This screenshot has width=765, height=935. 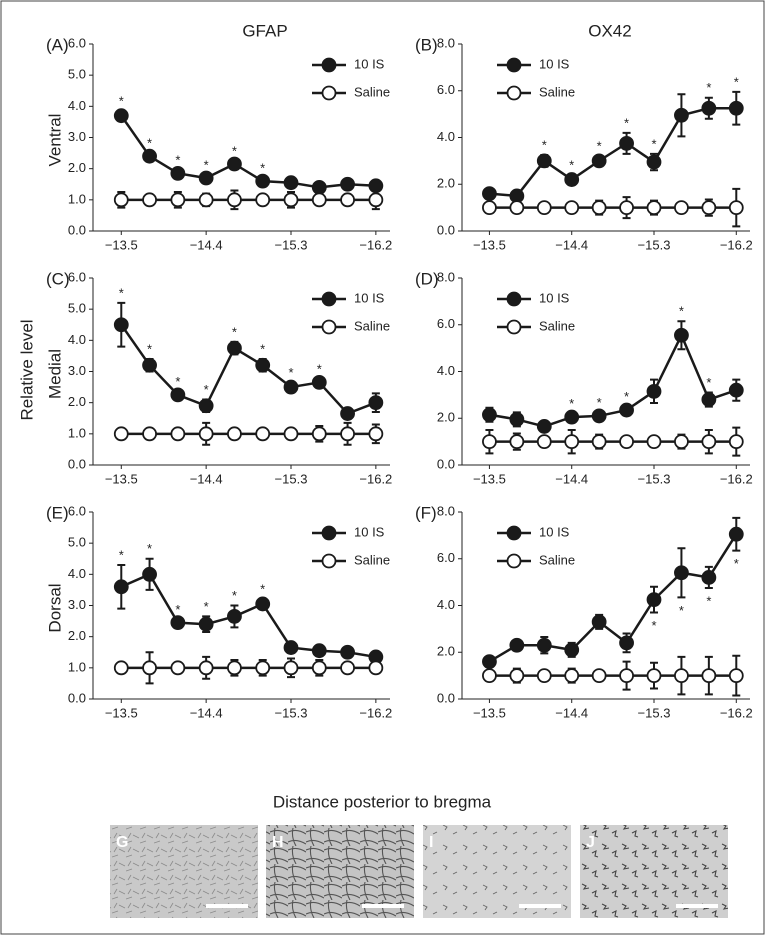 I want to click on row-label: Medial, so click(x=54, y=374).